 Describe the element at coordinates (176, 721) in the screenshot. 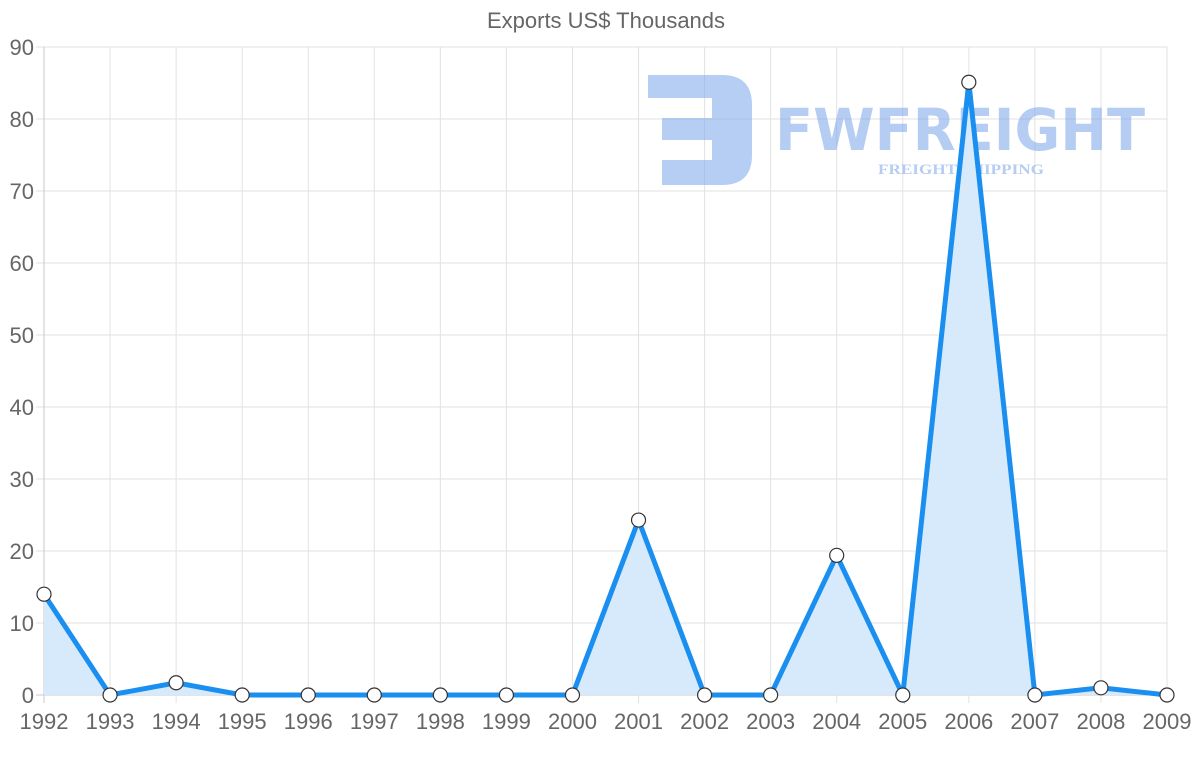

I see `x-tick-label: 1994` at that location.